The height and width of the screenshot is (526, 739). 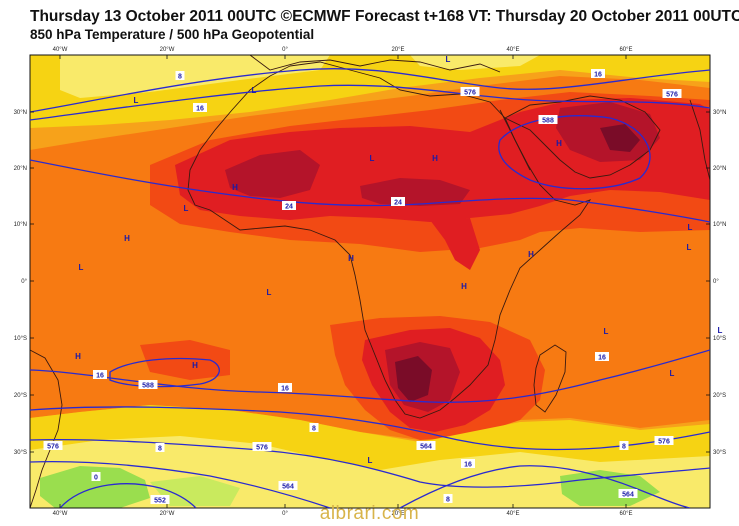 I want to click on south-america-coast, so click(x=46, y=428).